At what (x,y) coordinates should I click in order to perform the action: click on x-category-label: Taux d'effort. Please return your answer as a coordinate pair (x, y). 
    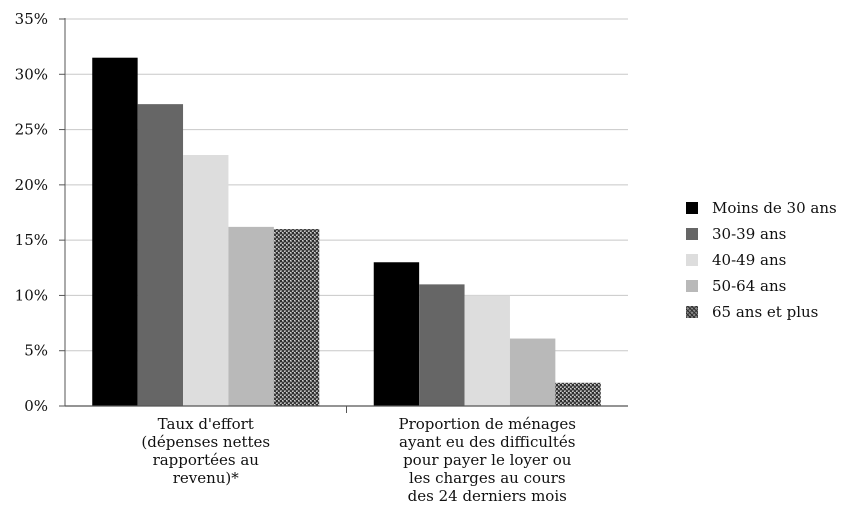
    Looking at the image, I should click on (206, 424).